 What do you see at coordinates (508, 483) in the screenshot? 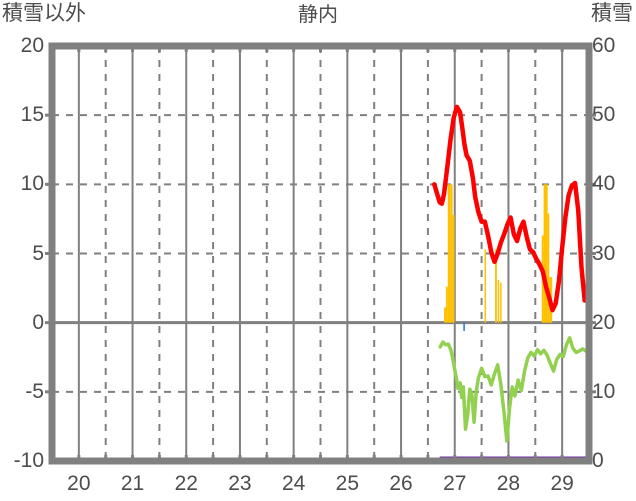
I see `x-axis-tick-label: 28` at bounding box center [508, 483].